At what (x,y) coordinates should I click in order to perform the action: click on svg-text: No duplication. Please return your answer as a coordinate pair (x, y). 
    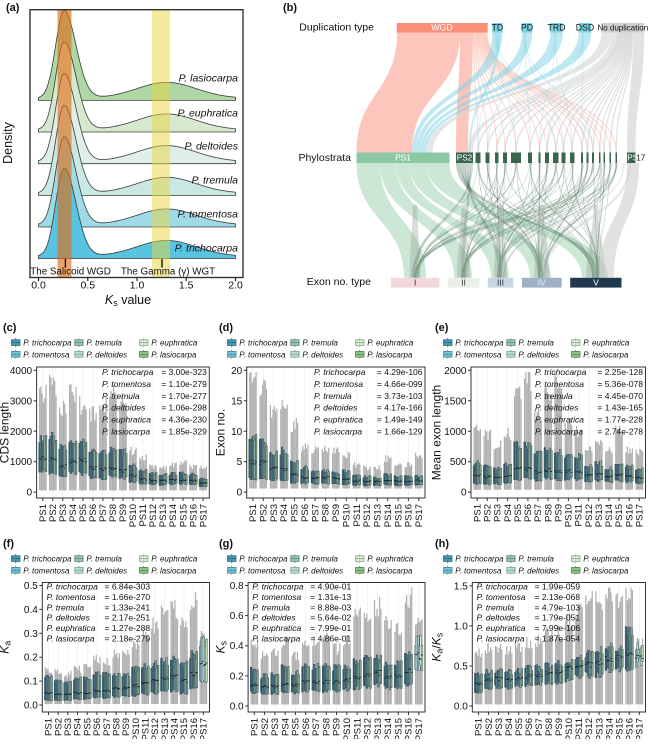
    Looking at the image, I should click on (622, 28).